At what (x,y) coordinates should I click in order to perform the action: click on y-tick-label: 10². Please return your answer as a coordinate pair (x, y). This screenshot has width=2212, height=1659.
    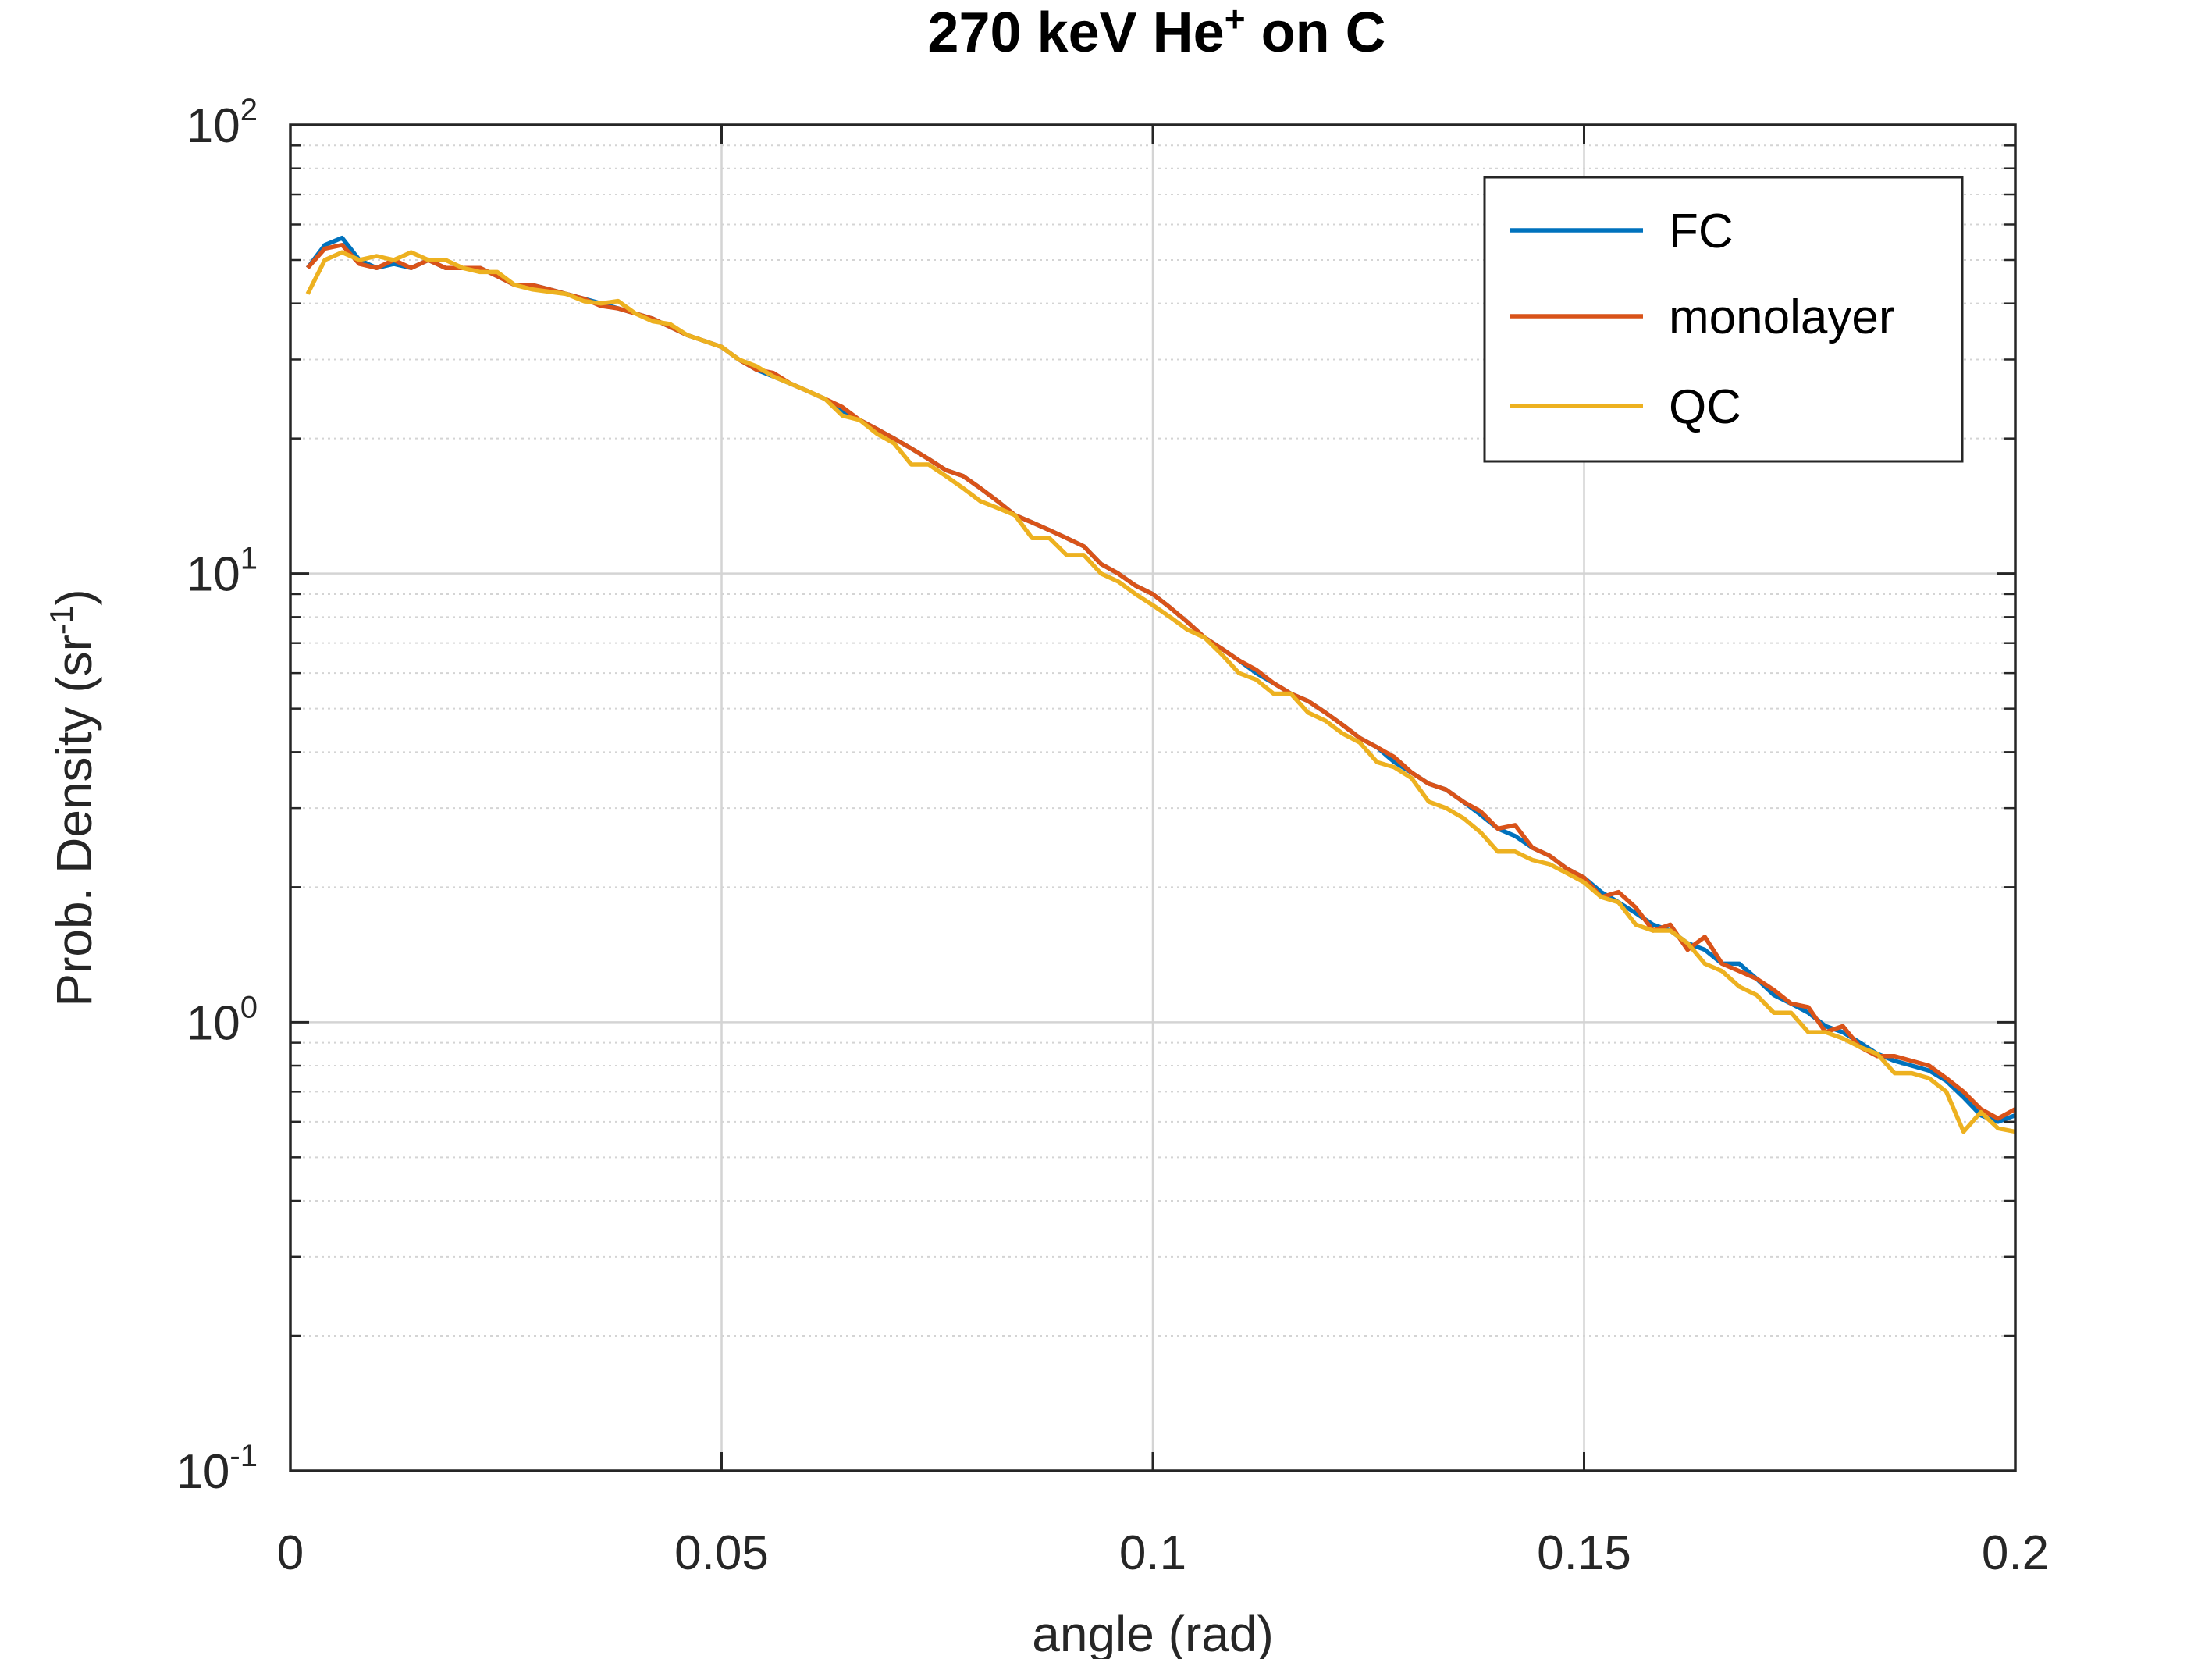
    Looking at the image, I should click on (222, 123).